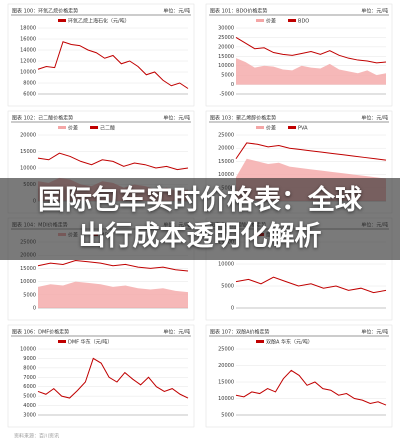 Image resolution: width=400 pixels, height=443 pixels. I want to click on y-tick-label: 14000, so click(28, 51).